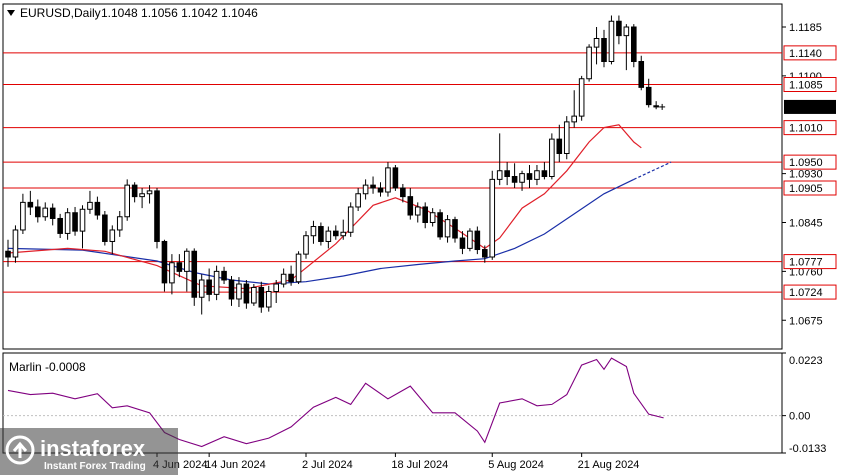 This screenshot has width=841, height=475. Describe the element at coordinates (799, 417) in the screenshot. I see `oscillator-tick-label: 0.00` at that location.